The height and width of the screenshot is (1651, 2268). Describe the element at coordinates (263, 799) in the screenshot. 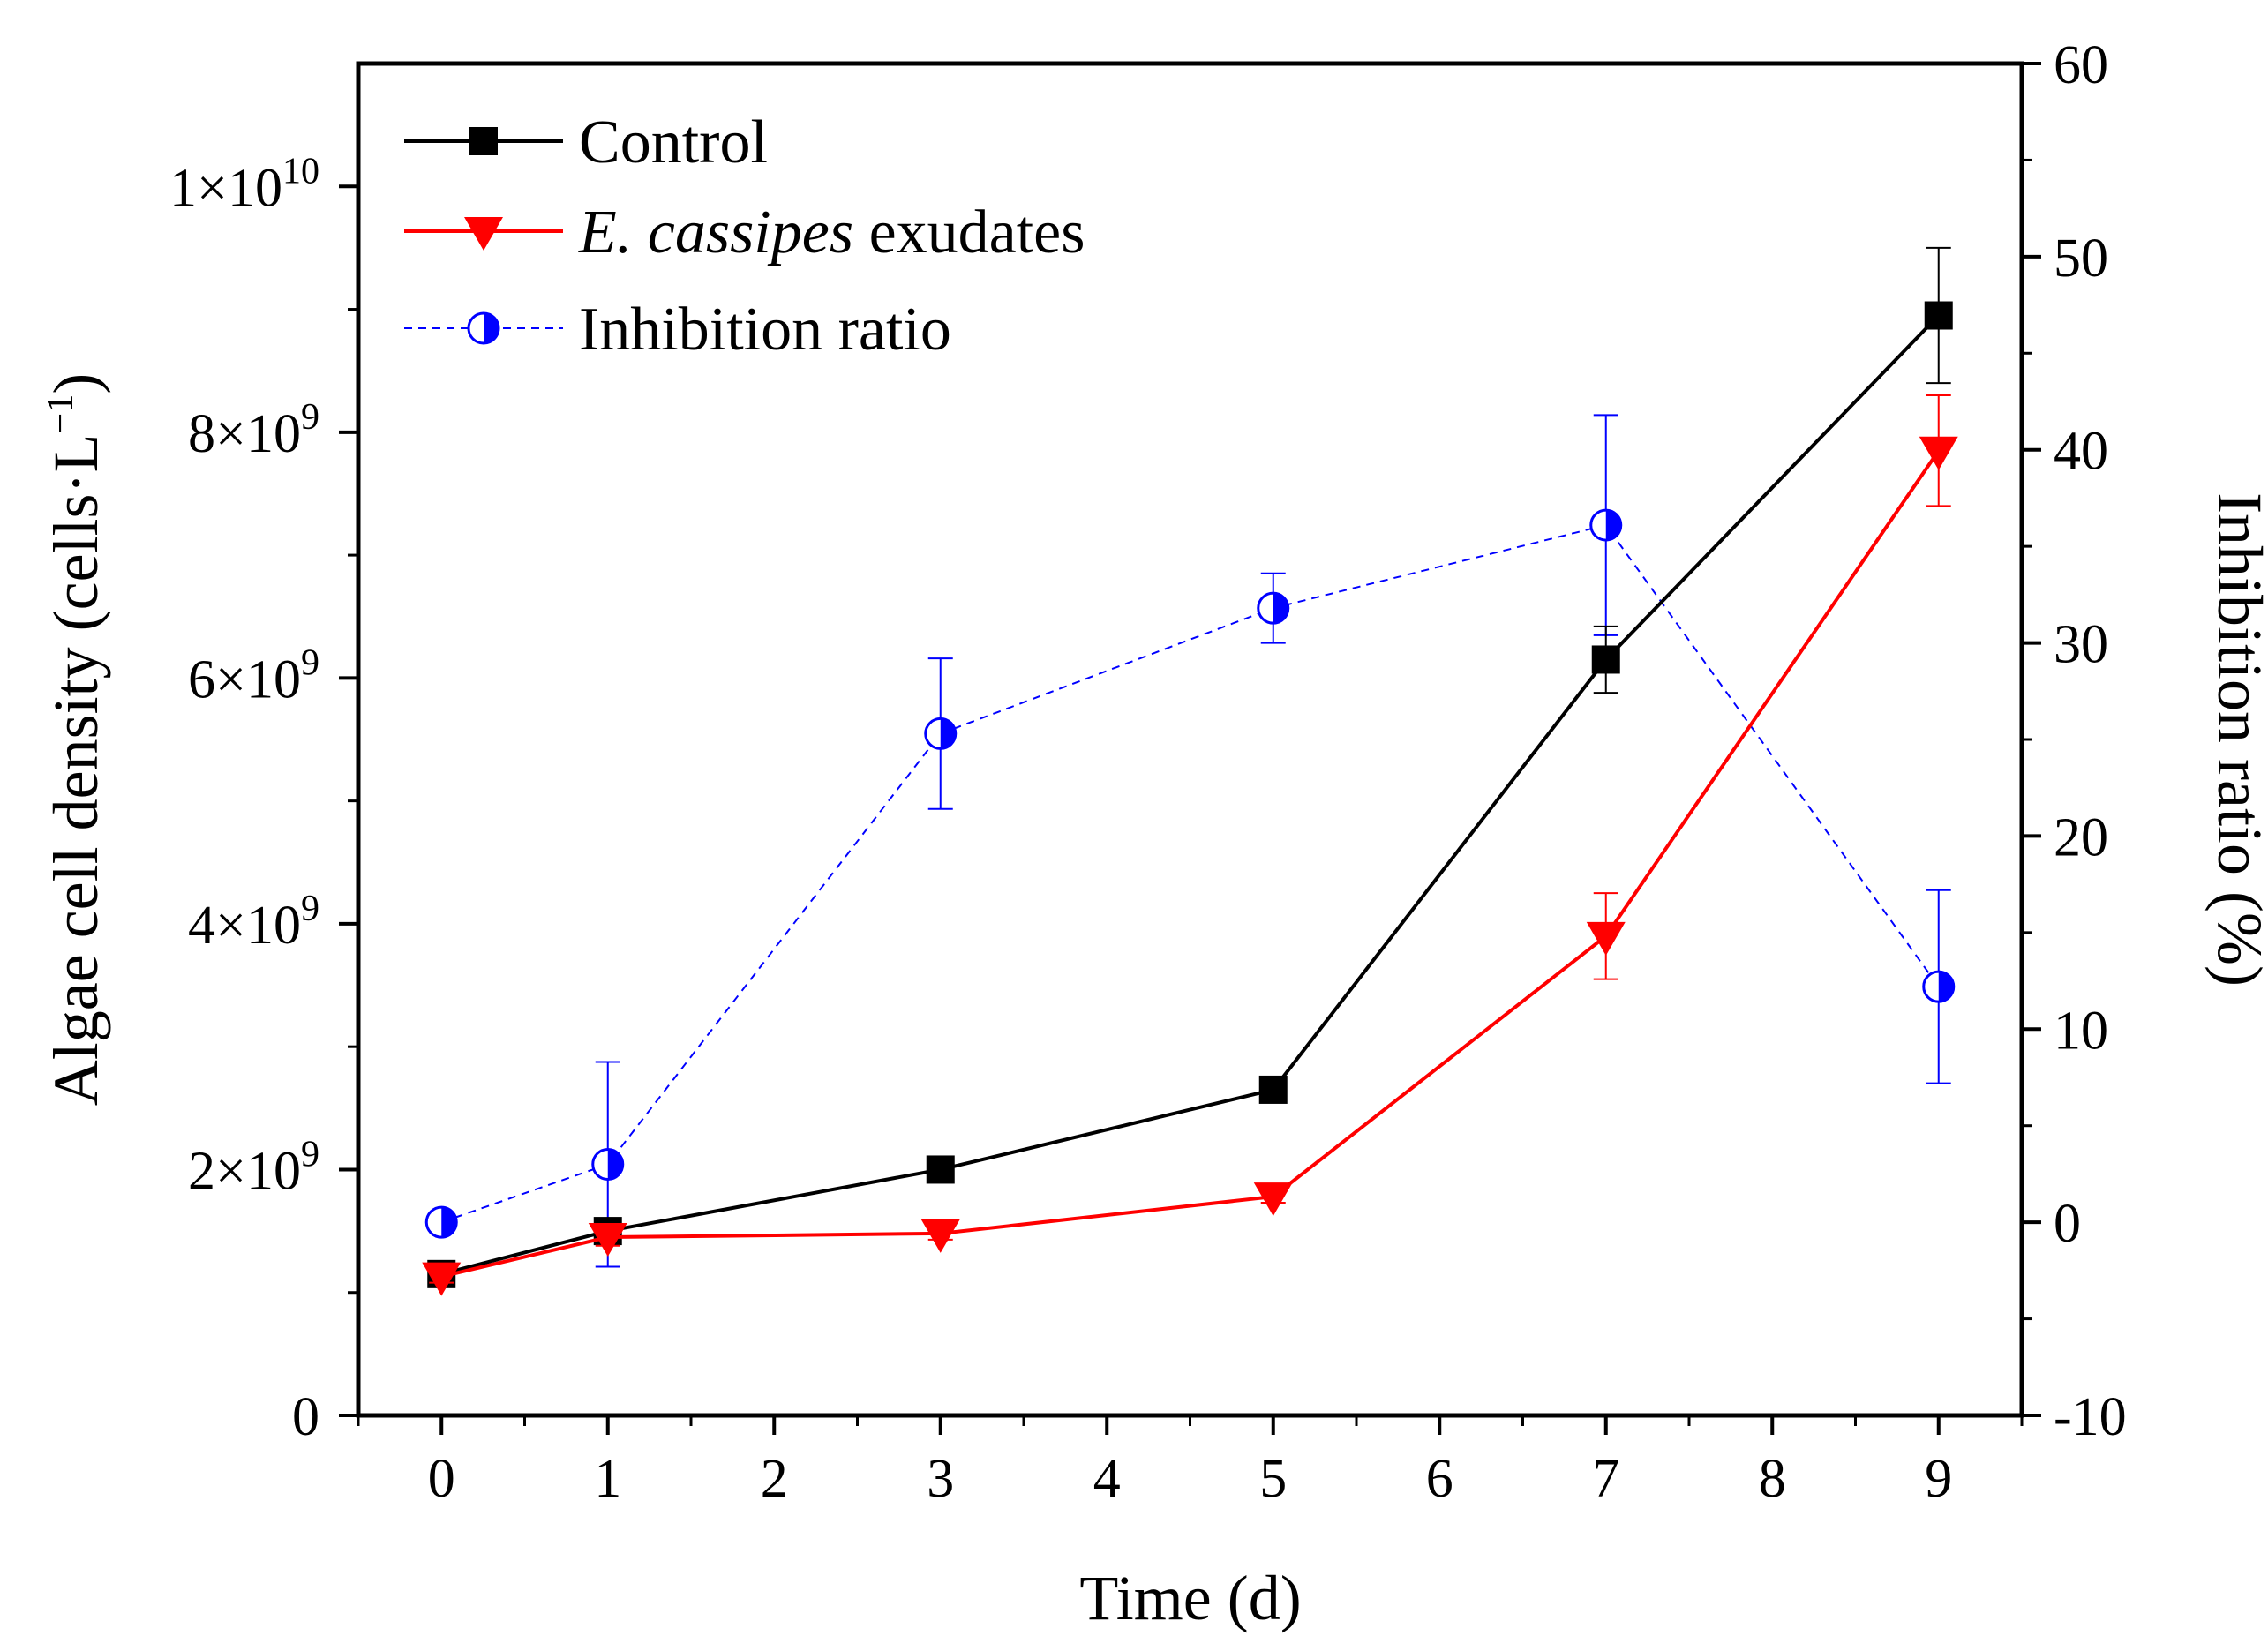

I see `left-axis-ticks: 0 2×10⁹ 4×10⁹ 6×10⁹ 8×10⁹ 1×10¹⁰` at that location.